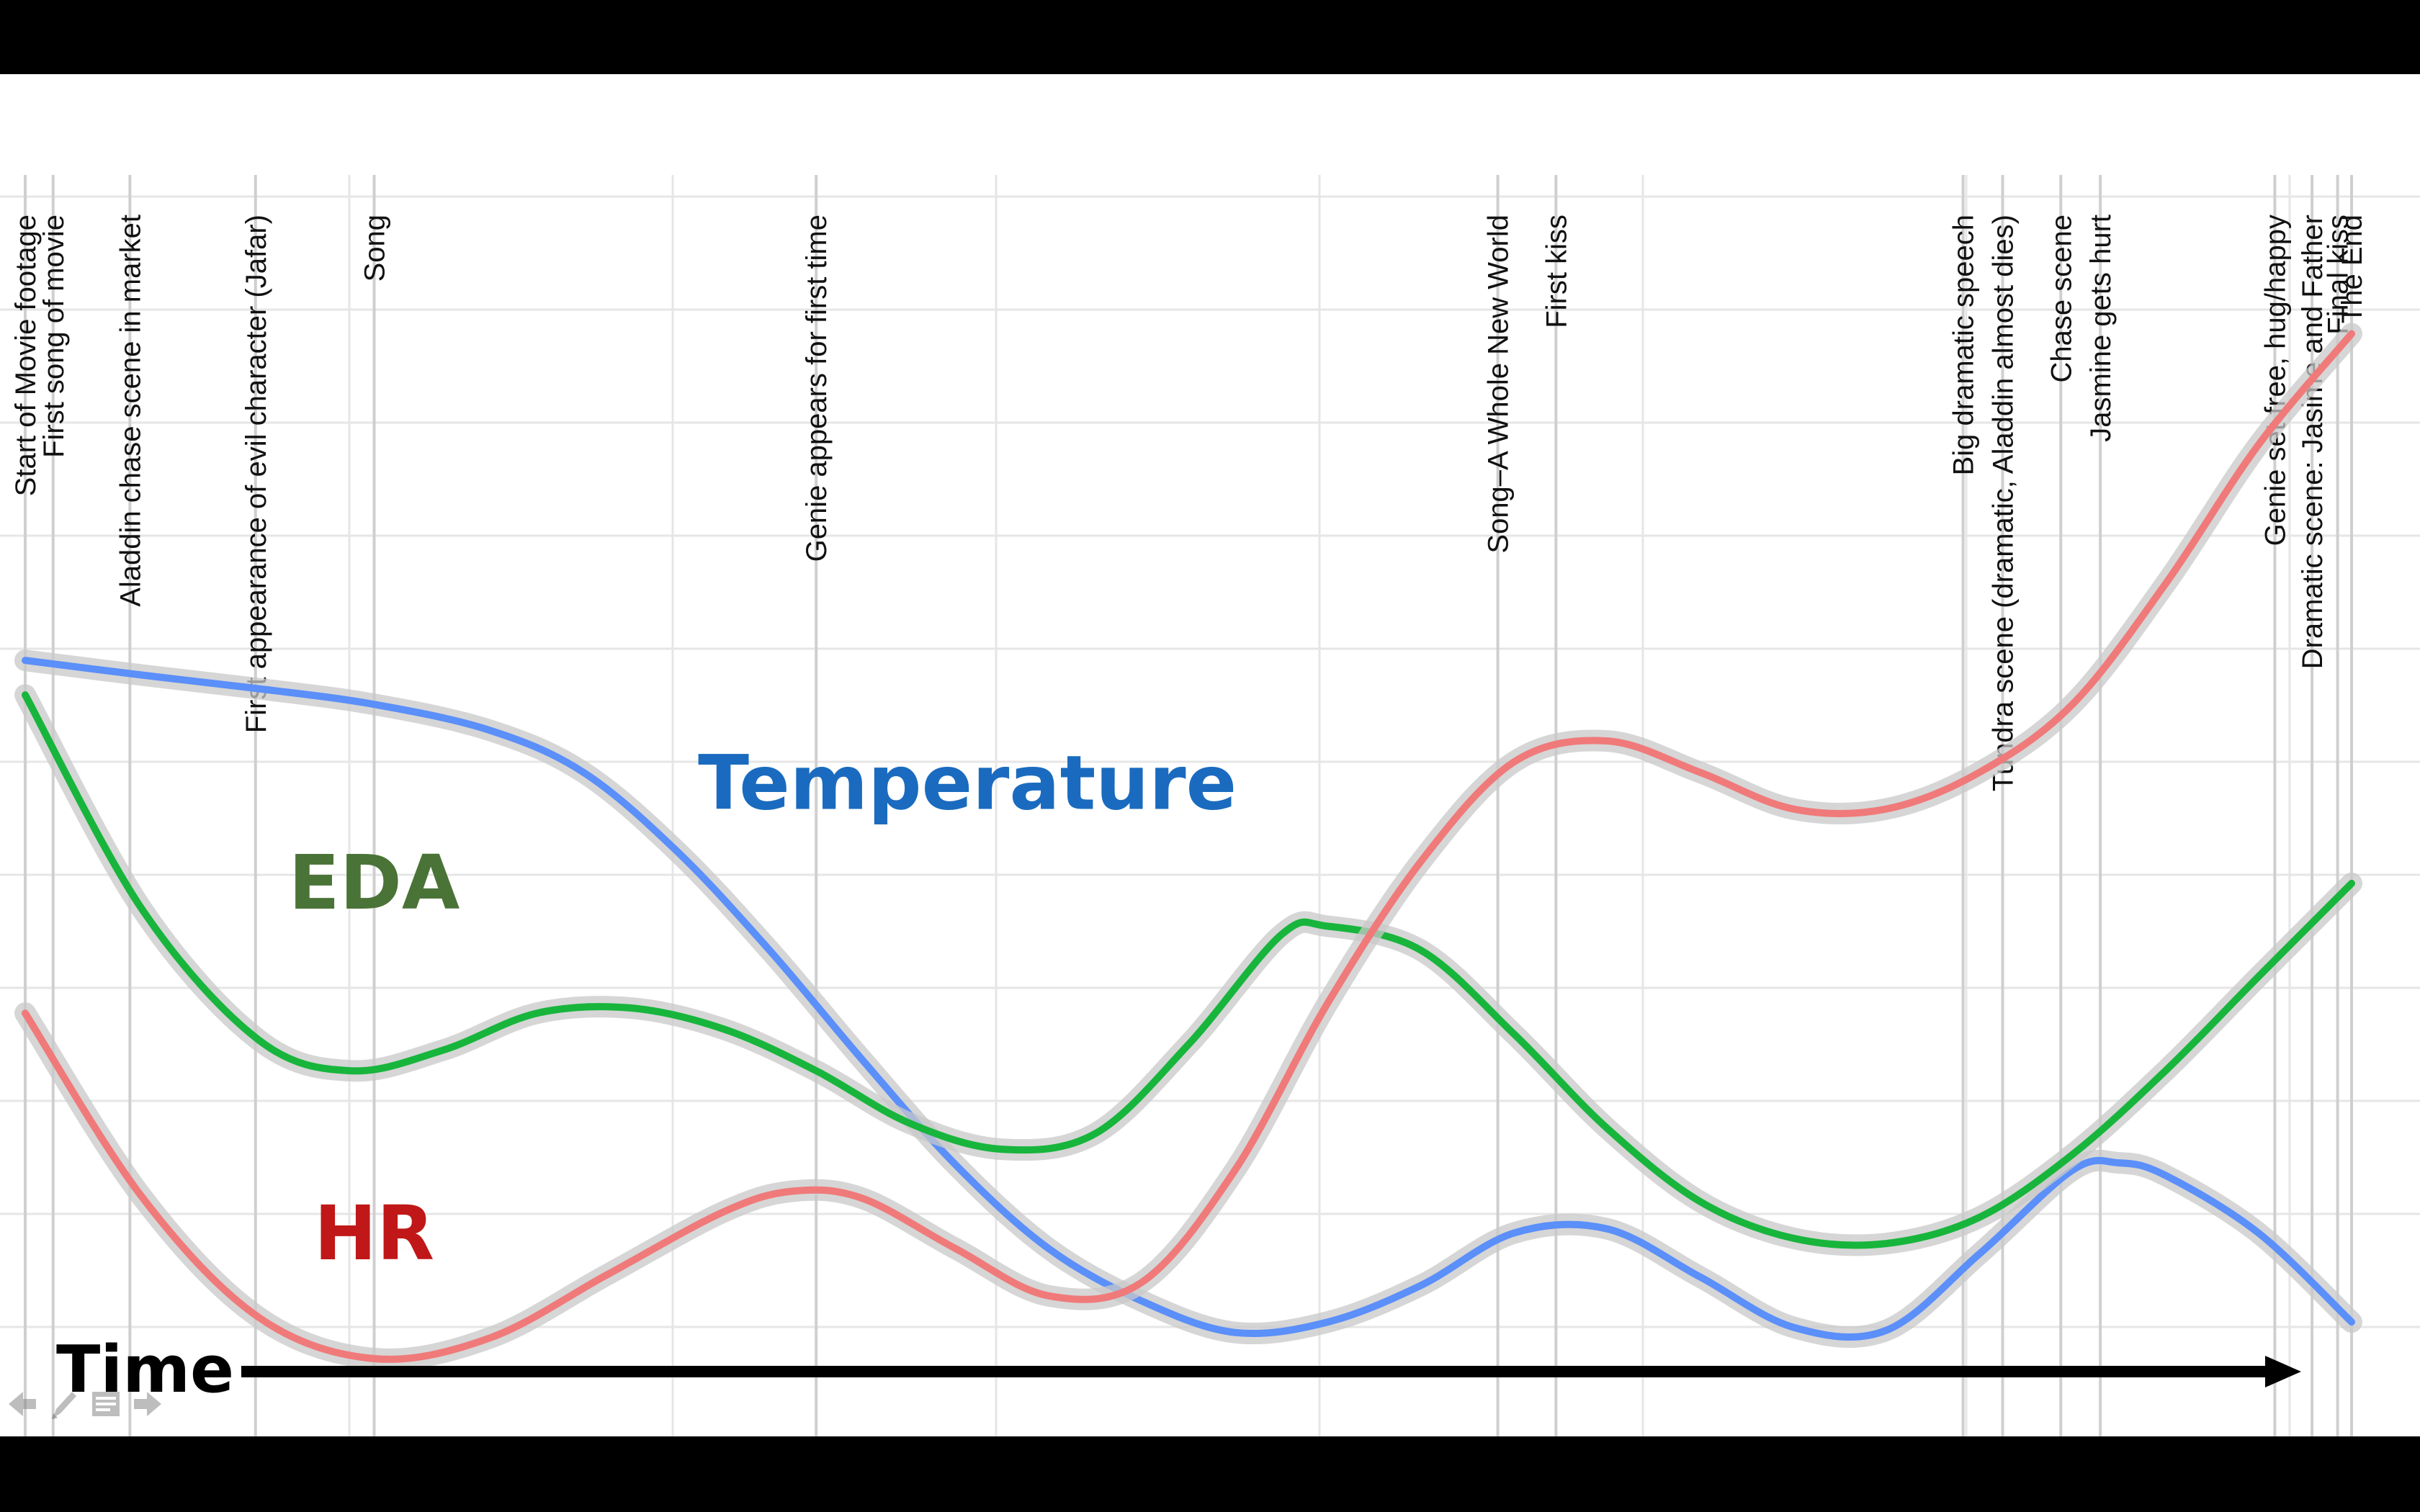  What do you see at coordinates (26, 355) in the screenshot?
I see `event-label: Start of Movie footage` at bounding box center [26, 355].